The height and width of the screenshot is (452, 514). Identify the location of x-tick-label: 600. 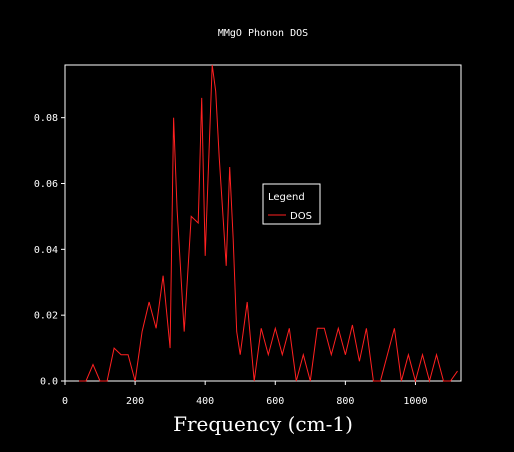
(275, 401).